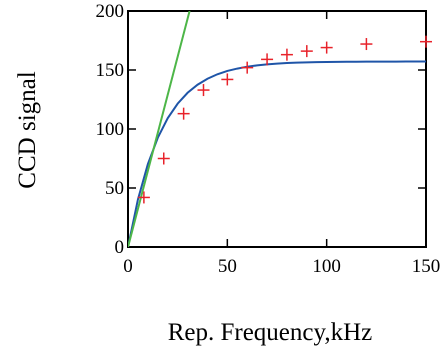 This screenshot has height=348, width=443. Describe the element at coordinates (128, 266) in the screenshot. I see `x-tick-label: 0` at that location.